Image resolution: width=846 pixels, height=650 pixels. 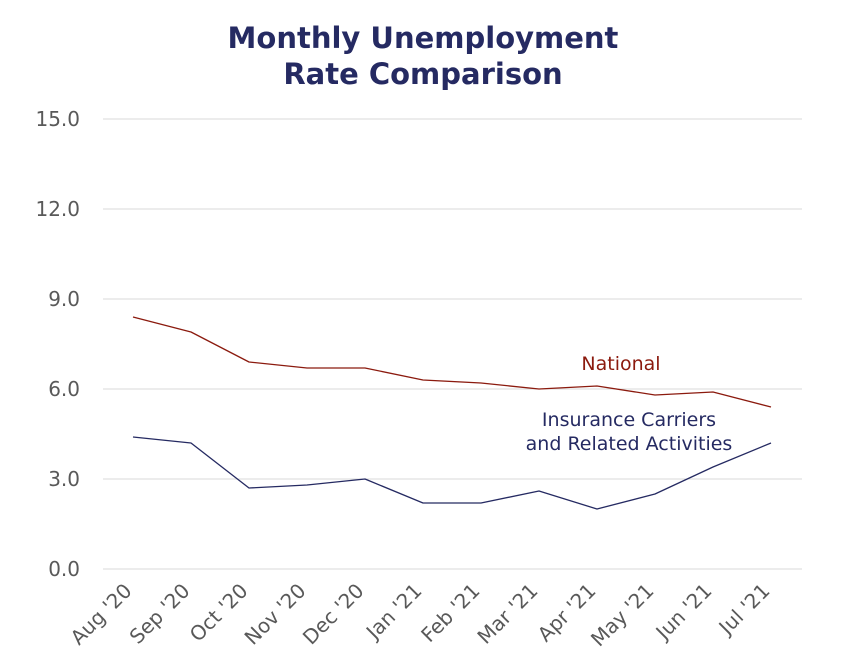 What do you see at coordinates (507, 614) in the screenshot?
I see `x-tick-label: Mar '21` at bounding box center [507, 614].